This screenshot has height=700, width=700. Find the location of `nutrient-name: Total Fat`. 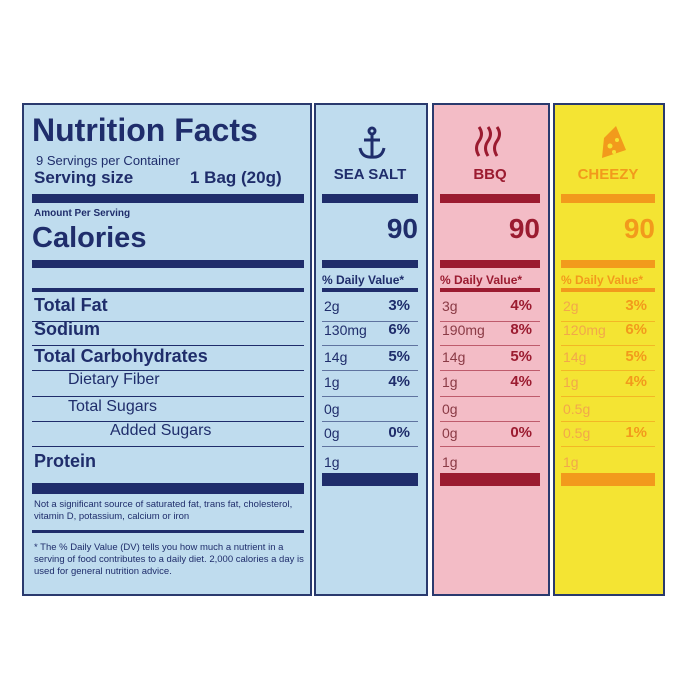

nutrient-name: Total Fat is located at coordinates (71, 305).